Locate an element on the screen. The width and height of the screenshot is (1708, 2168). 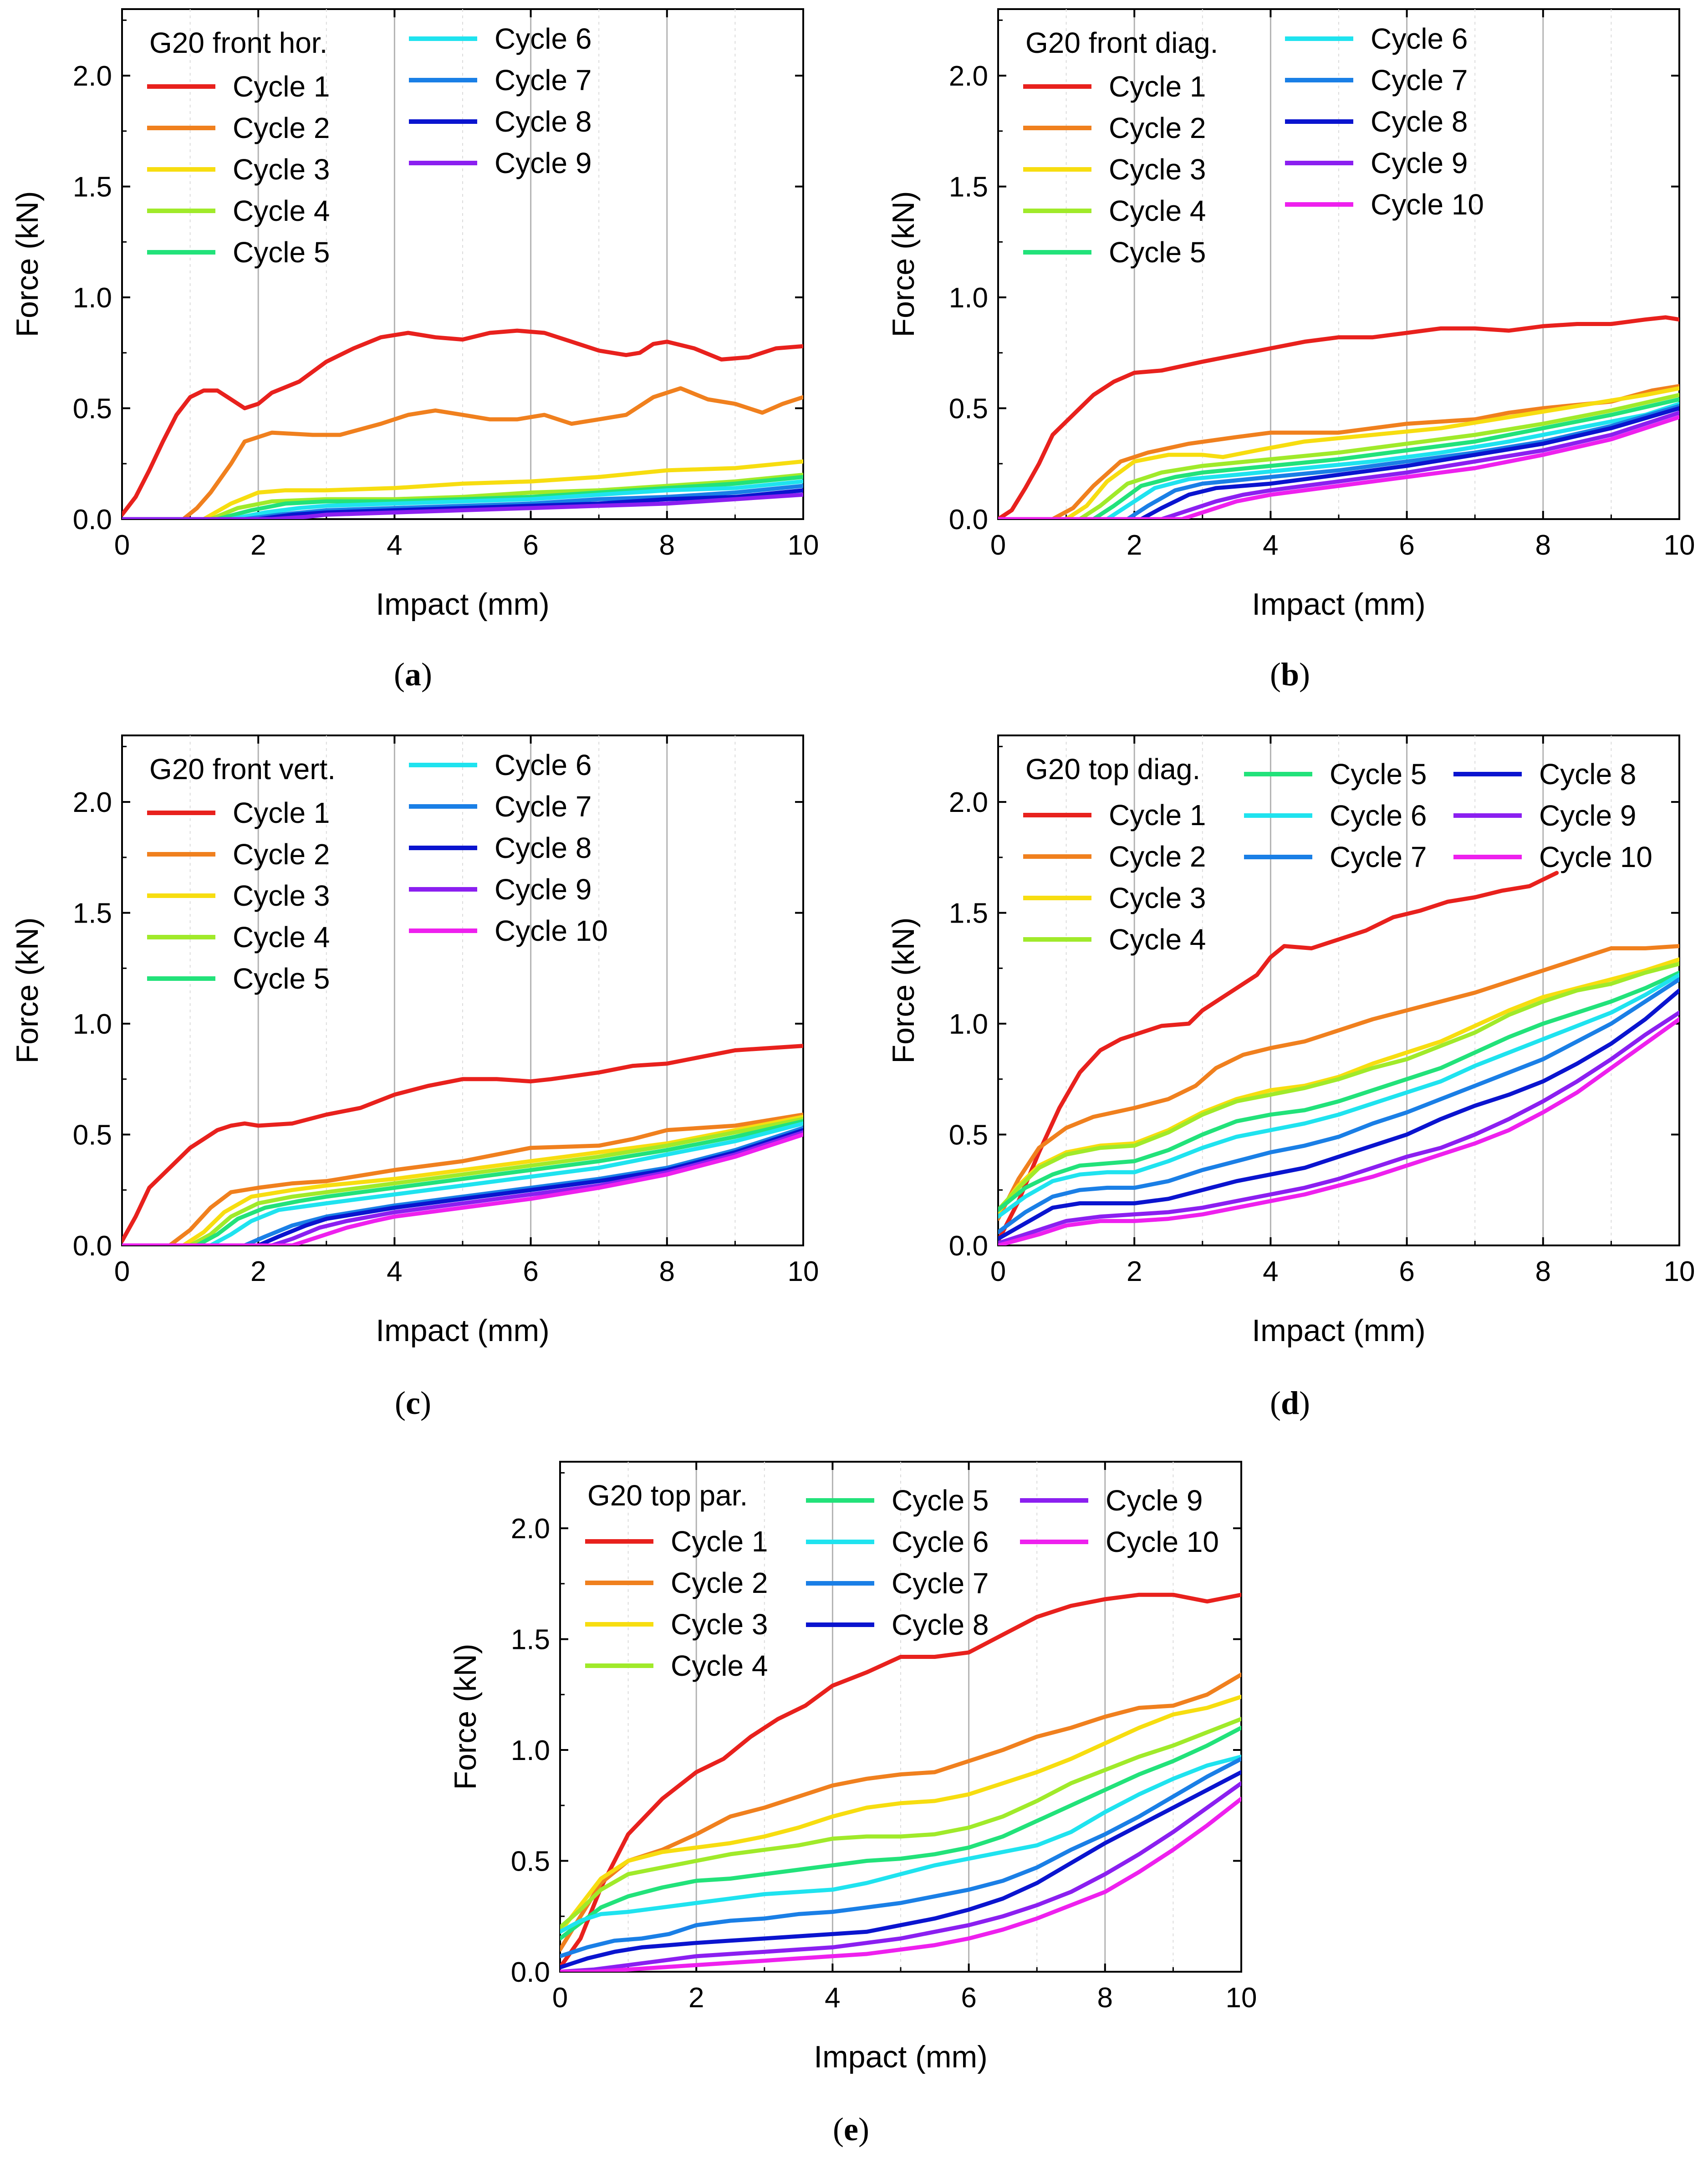
legend-title: G20 front hor. is located at coordinates (238, 42).